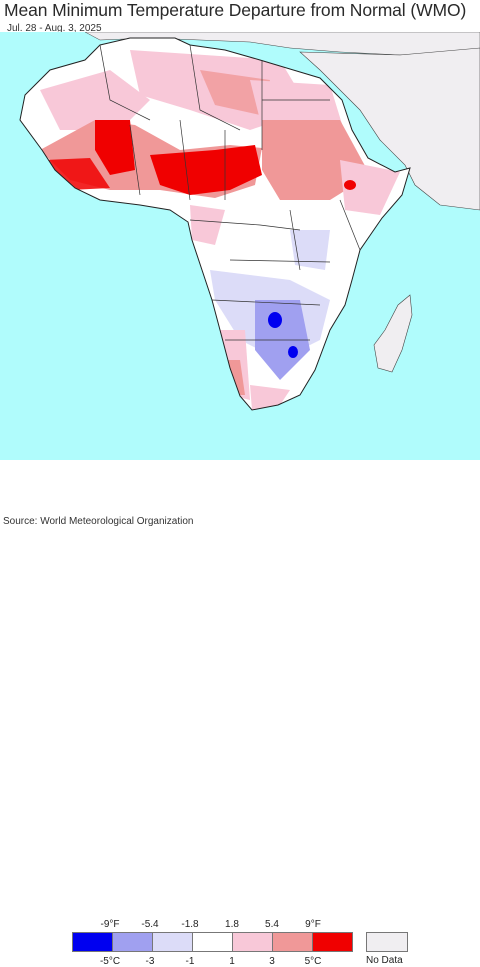  What do you see at coordinates (384, 960) in the screenshot?
I see `no-data-label: No Data` at bounding box center [384, 960].